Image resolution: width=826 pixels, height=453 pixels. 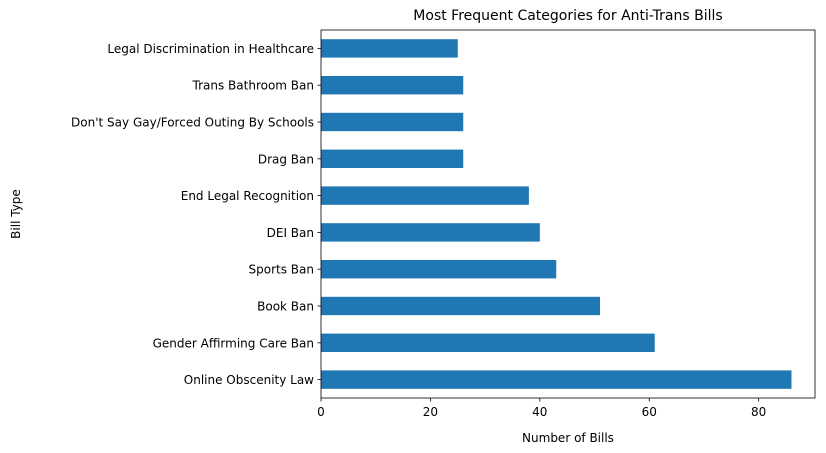 I want to click on x-tick-label: 40, so click(x=539, y=412).